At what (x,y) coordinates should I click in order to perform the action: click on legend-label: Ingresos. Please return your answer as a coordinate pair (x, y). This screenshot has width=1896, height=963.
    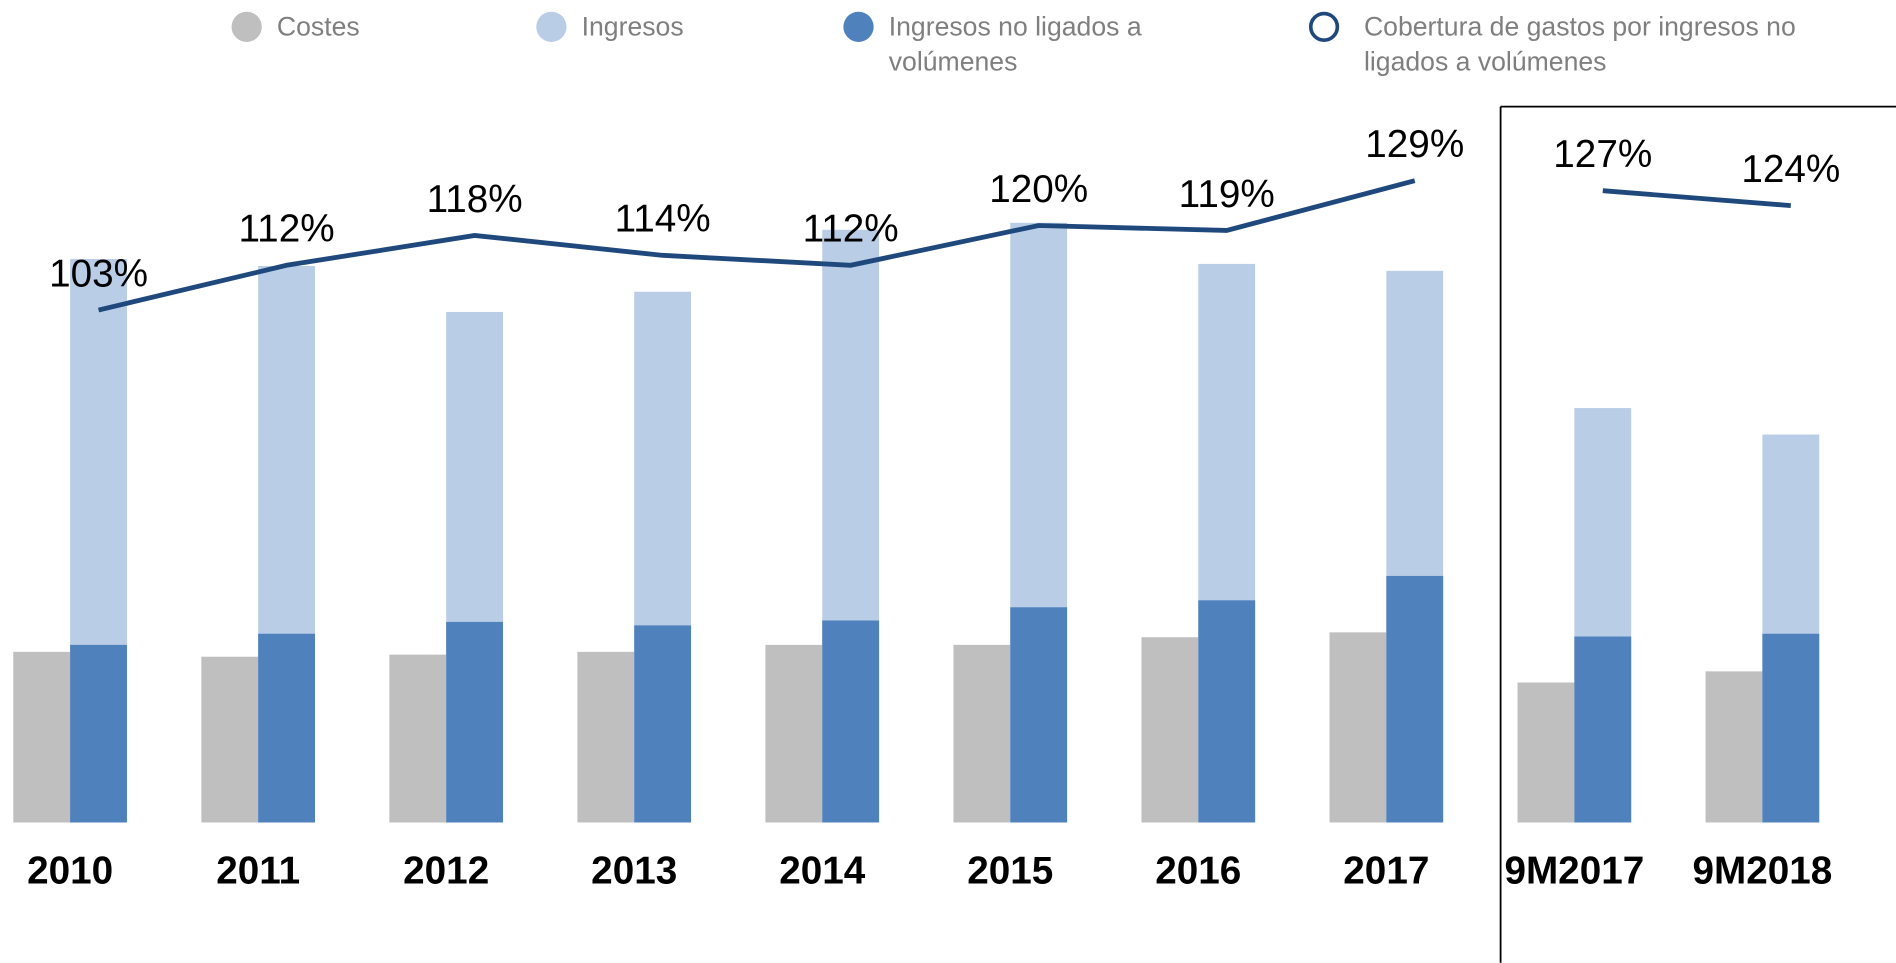
    Looking at the image, I should click on (632, 26).